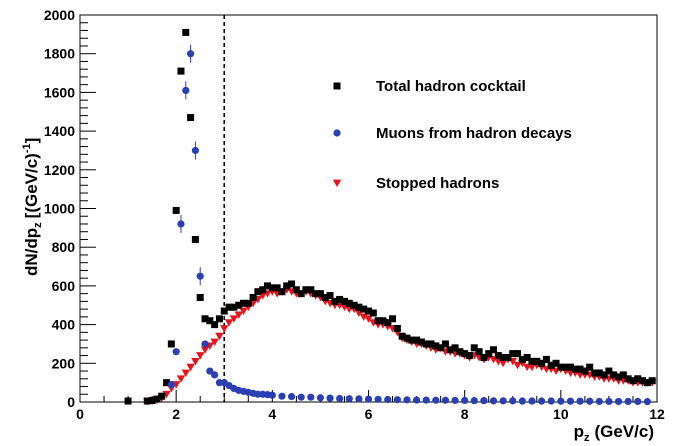  What do you see at coordinates (71, 402) in the screenshot?
I see `y-tick-label: 0` at bounding box center [71, 402].